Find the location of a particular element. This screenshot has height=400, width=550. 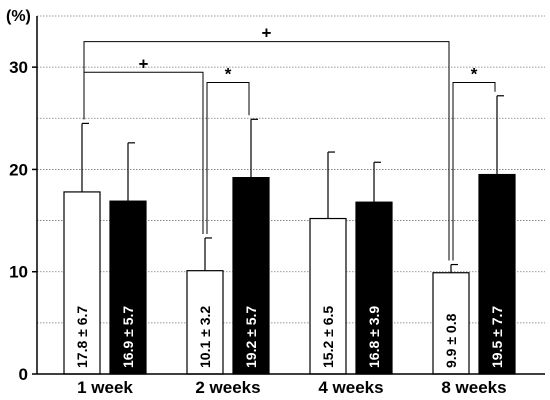

y-tick-label: 10 is located at coordinates (18, 272).